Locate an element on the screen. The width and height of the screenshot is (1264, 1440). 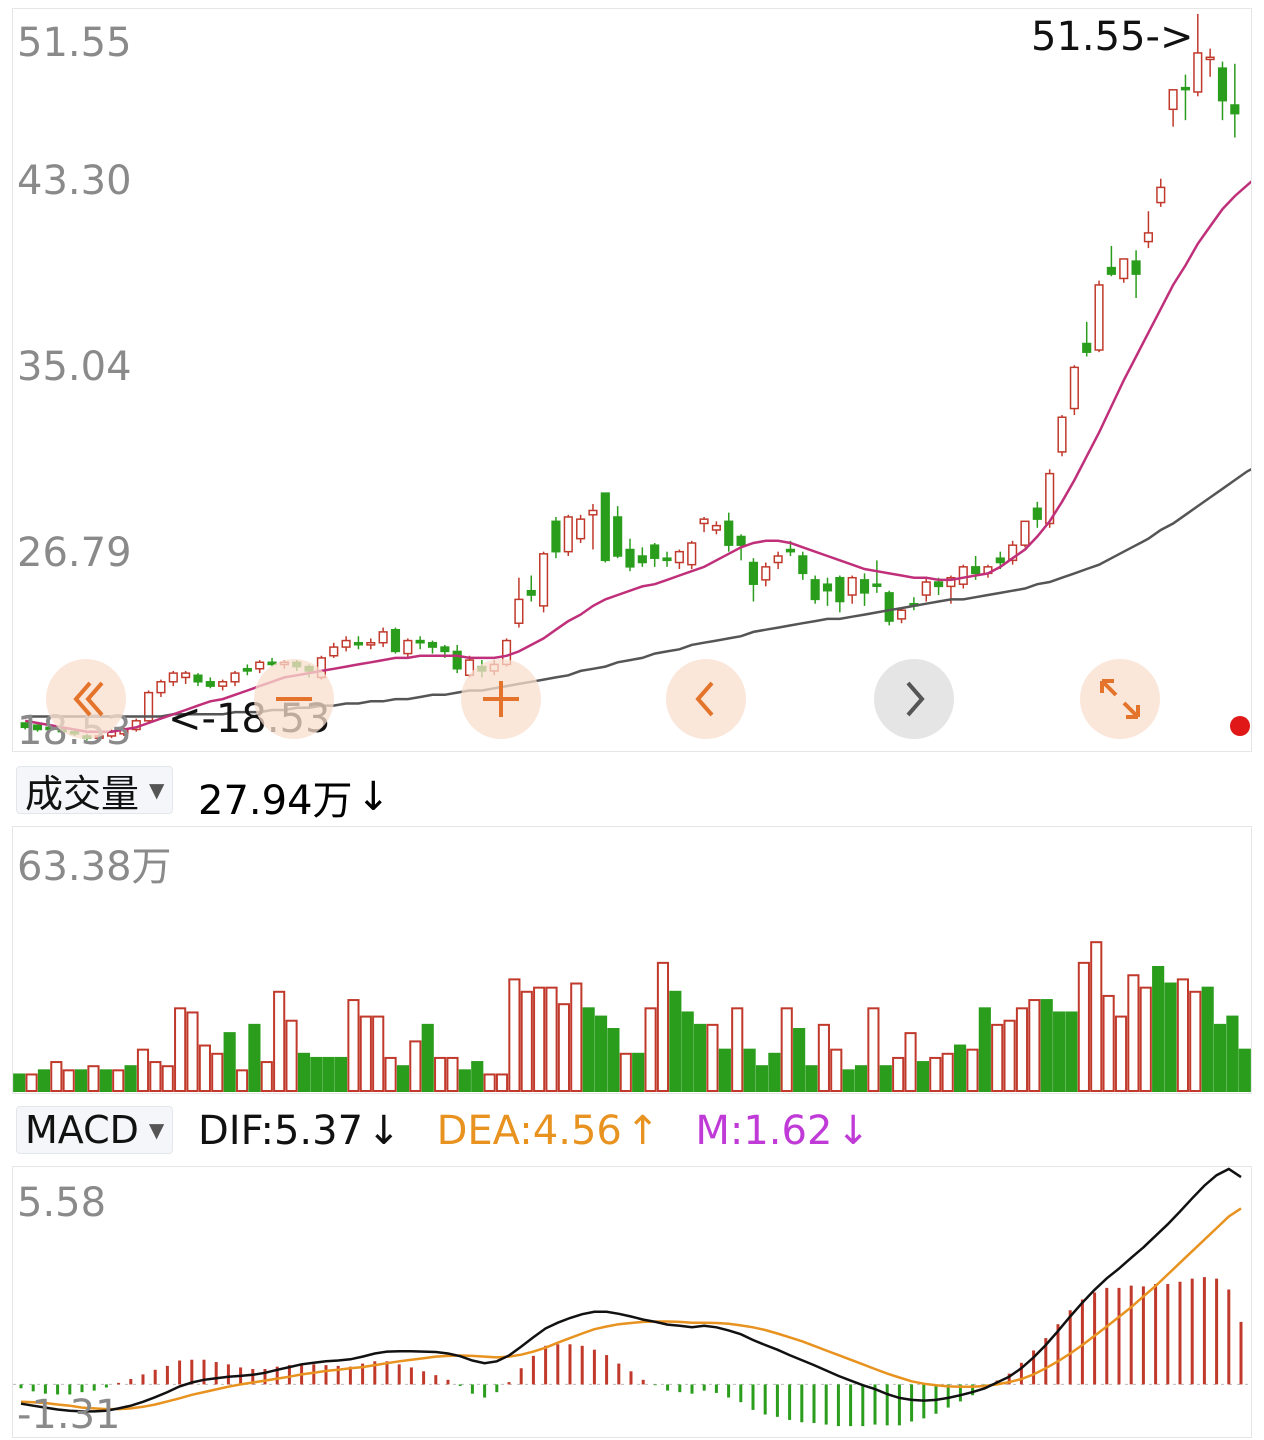
live-indicator-dot is located at coordinates (1240, 726).